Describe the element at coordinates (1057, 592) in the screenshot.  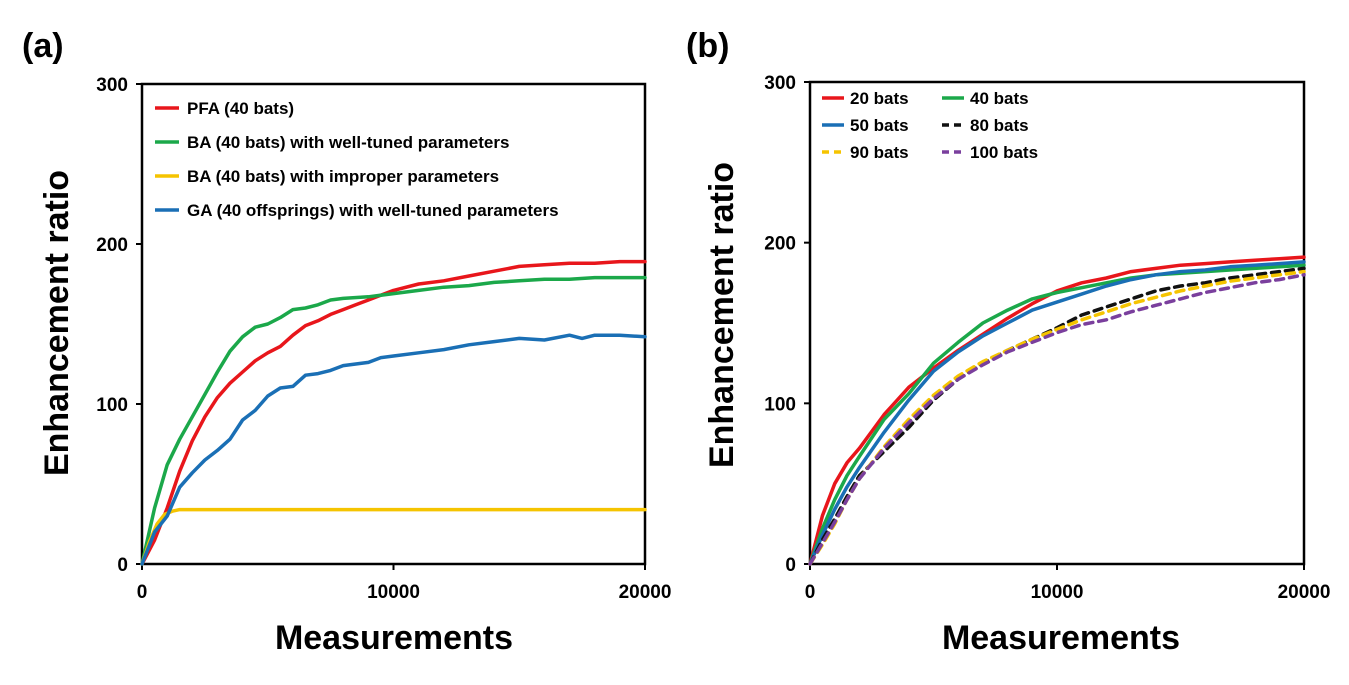
I see `panel-b-x-tick-label: 10000` at that location.